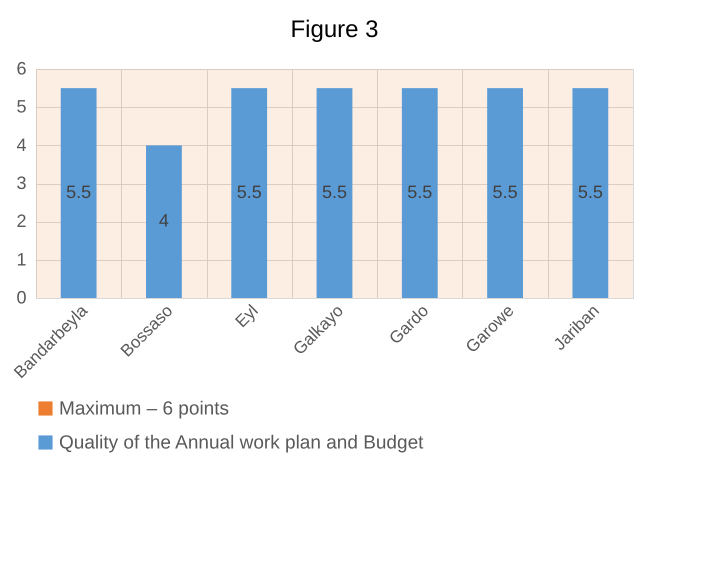 This screenshot has width=716, height=565. I want to click on legend-label: Quality of the Annual work plan and Budget, so click(241, 443).